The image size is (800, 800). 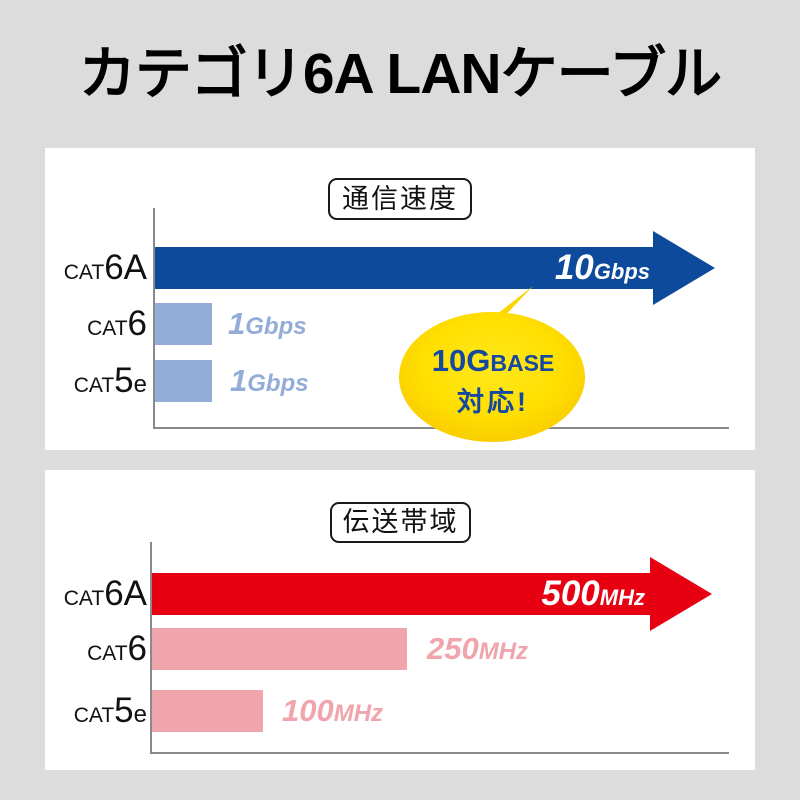 What do you see at coordinates (183, 324) in the screenshot?
I see `speed-bar-cat6` at bounding box center [183, 324].